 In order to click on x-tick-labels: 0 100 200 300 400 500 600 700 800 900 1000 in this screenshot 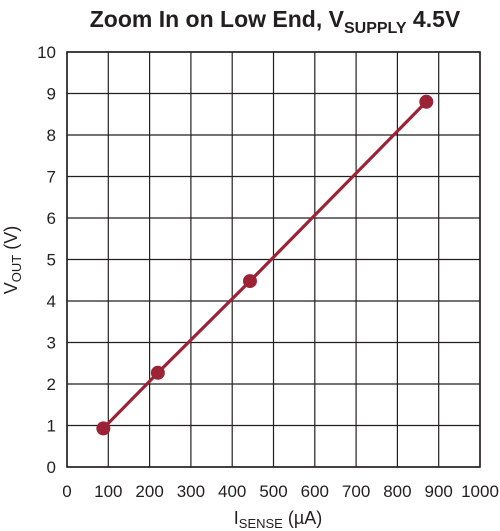, I will do `click(280, 491)`.